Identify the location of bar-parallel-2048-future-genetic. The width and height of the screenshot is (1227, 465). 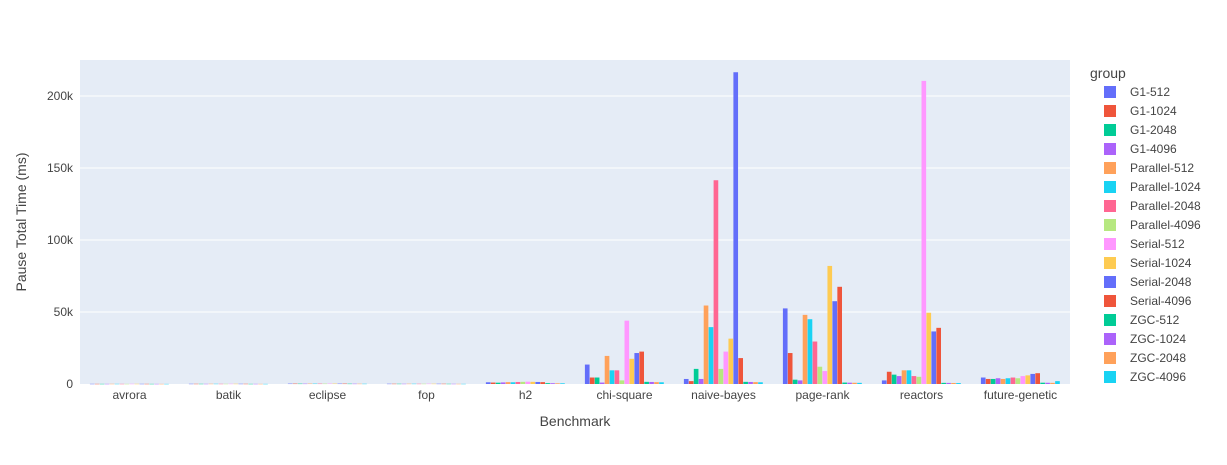
(1013, 380).